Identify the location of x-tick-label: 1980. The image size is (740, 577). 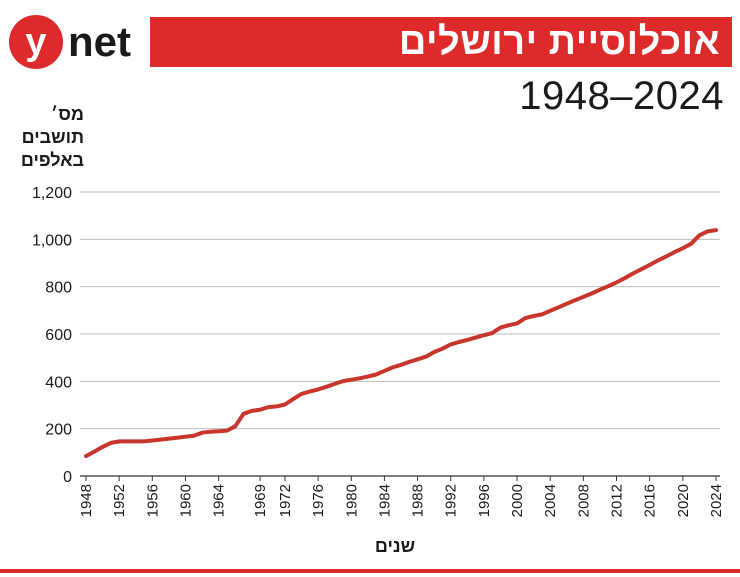
(351, 500).